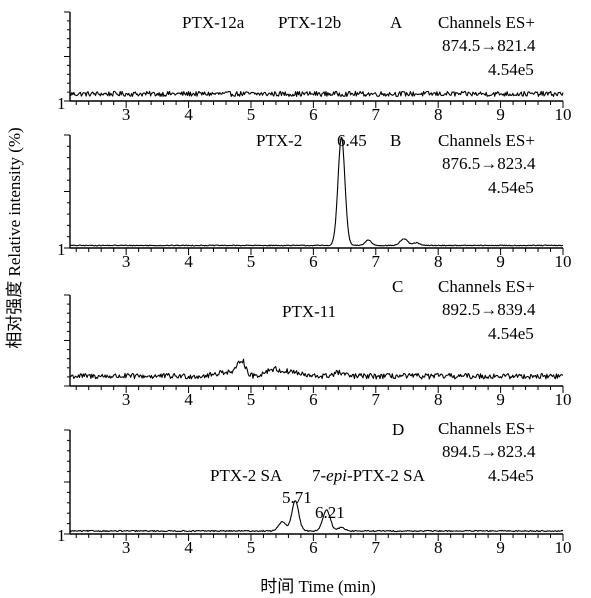 This screenshot has height=598, width=591. Describe the element at coordinates (316, 93) in the screenshot. I see `panel-a-trace` at that location.